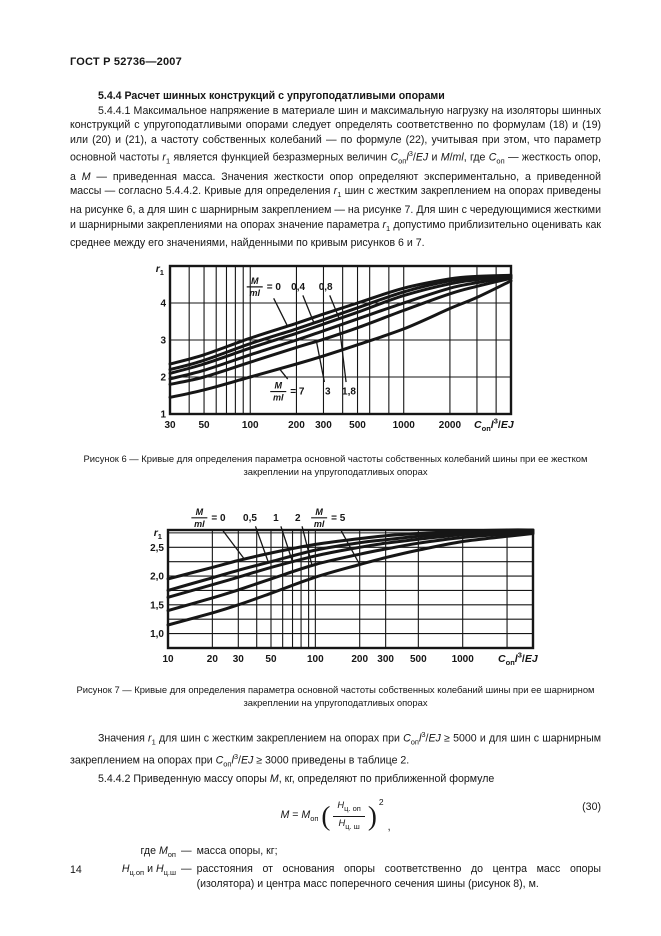 The height and width of the screenshot is (936, 661). What do you see at coordinates (338, 518) in the screenshot?
I see `svg-text: = 5` at bounding box center [338, 518].